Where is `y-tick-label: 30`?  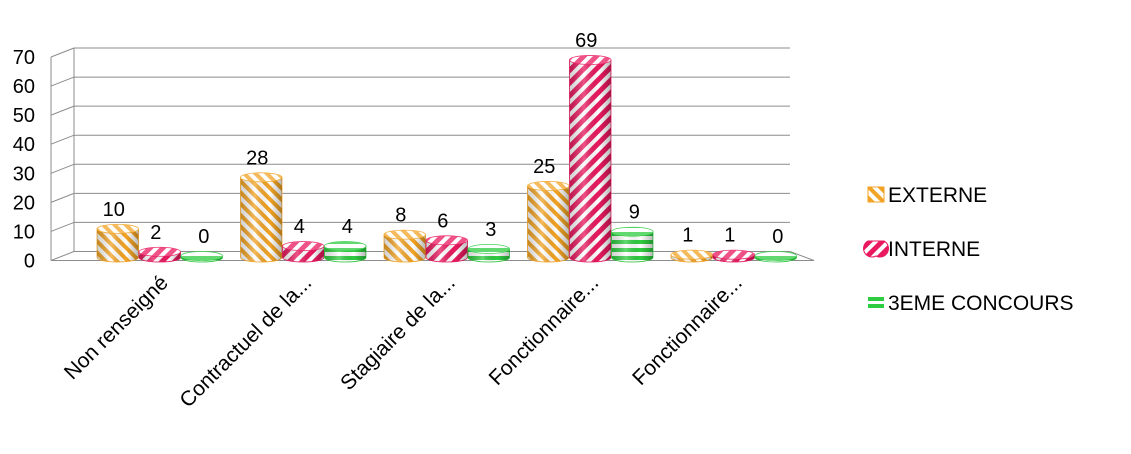
y-tick-label: 30 is located at coordinates (24, 174).